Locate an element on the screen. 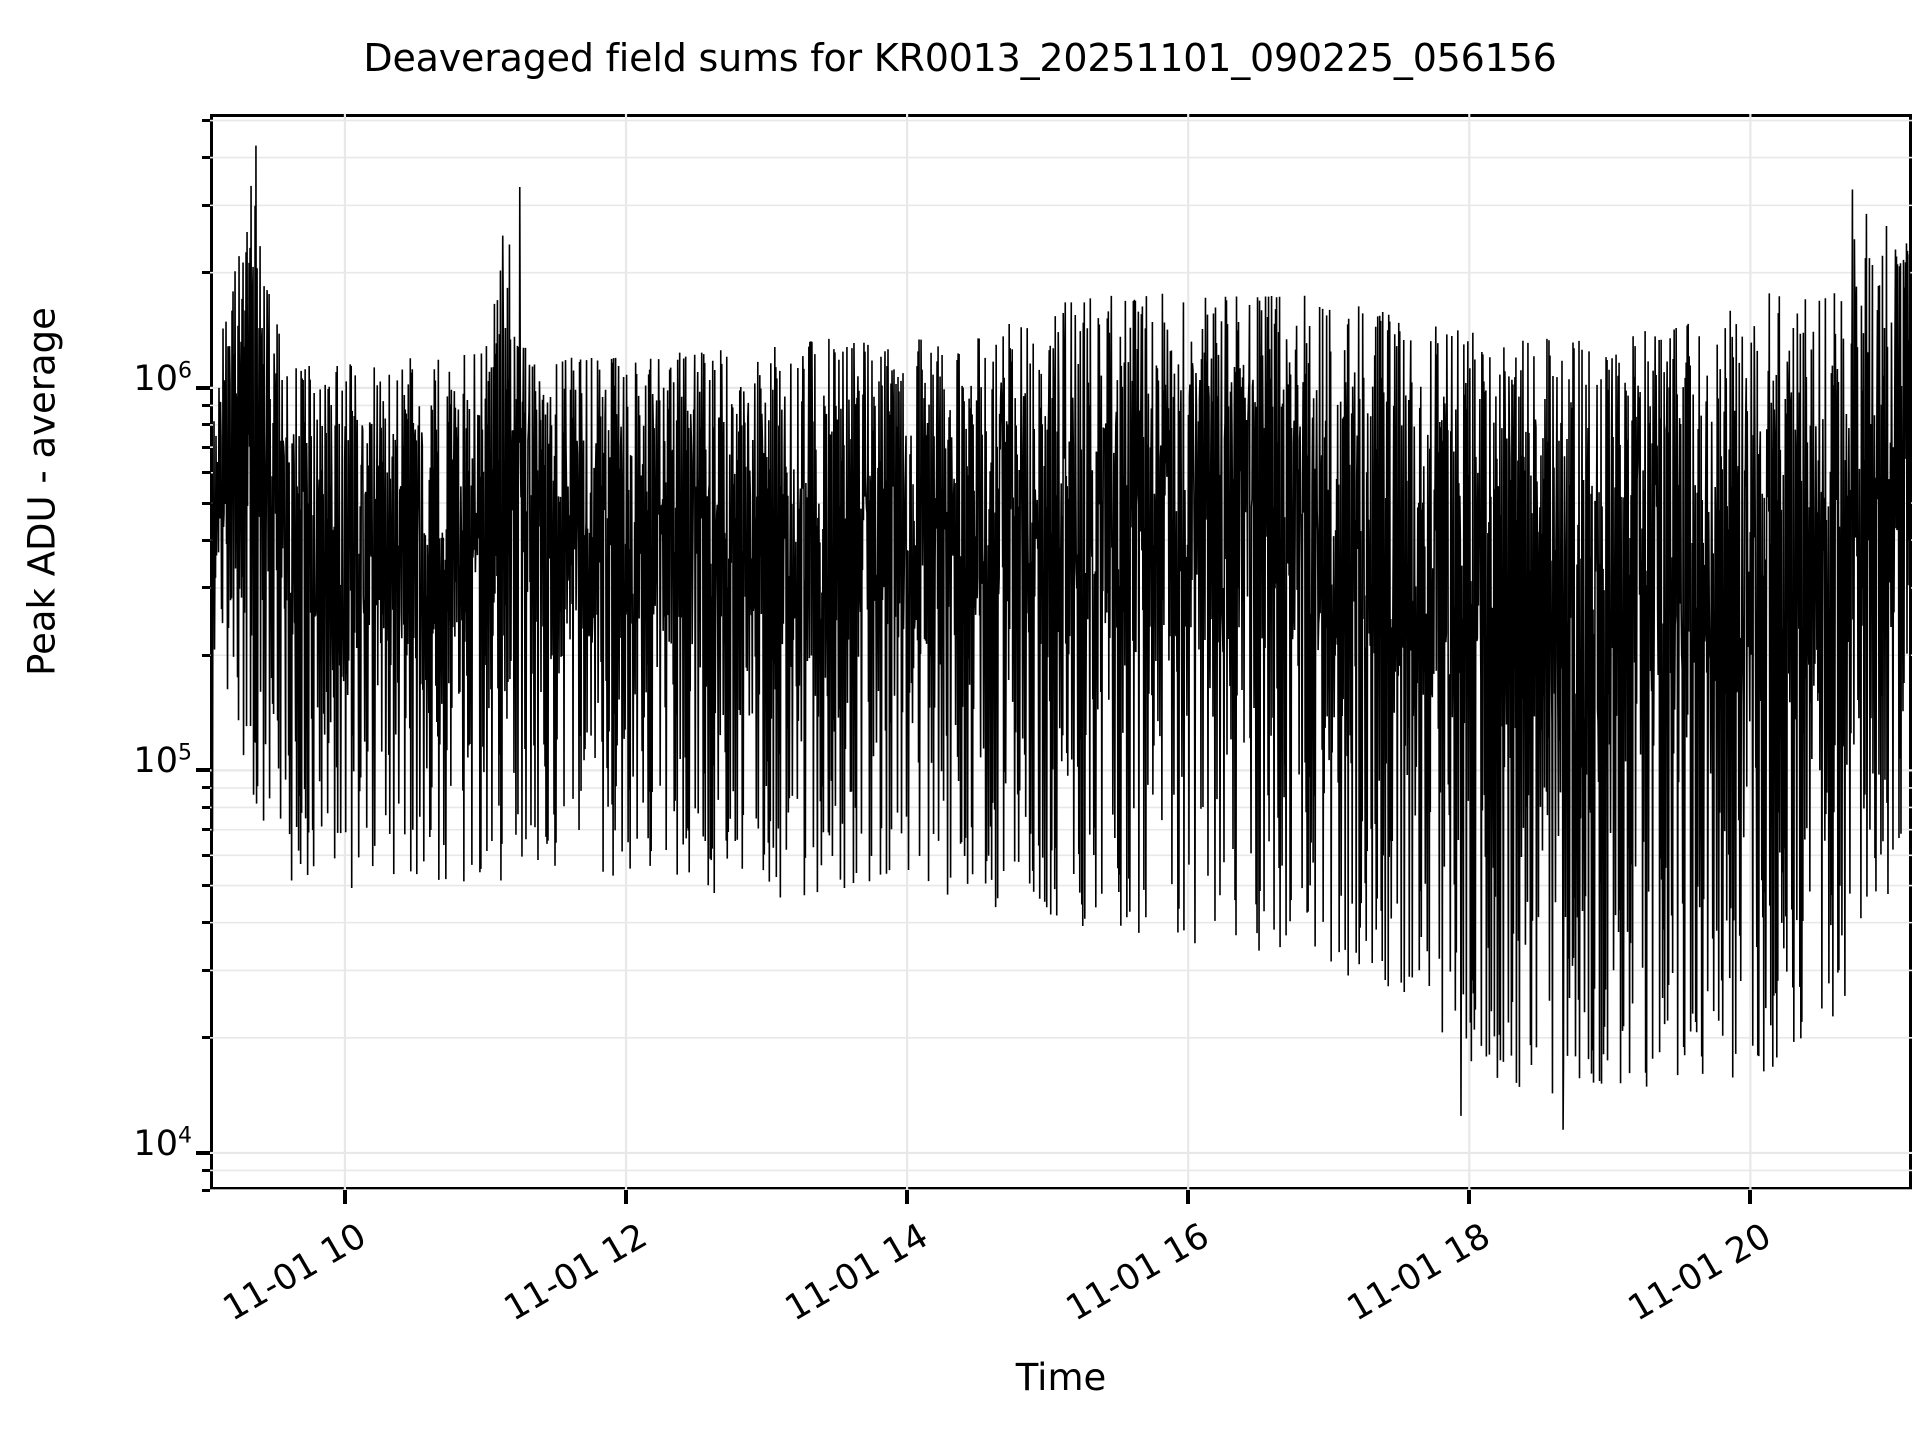  y-tick-label: 105 is located at coordinates (104, 761).